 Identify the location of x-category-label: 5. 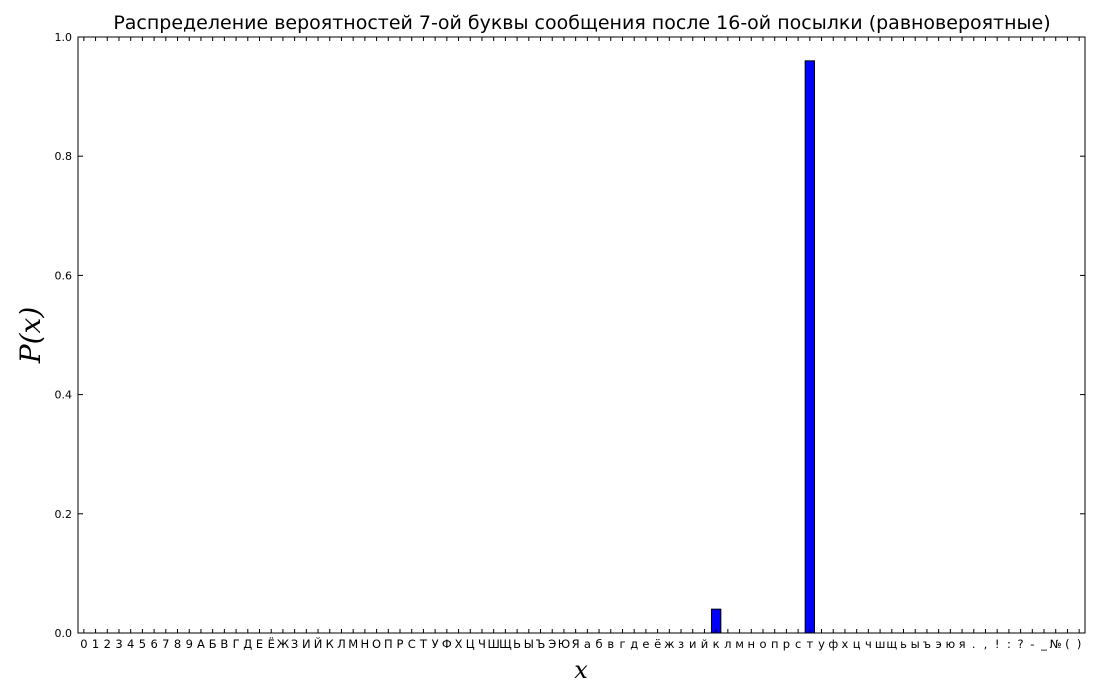
(142, 644).